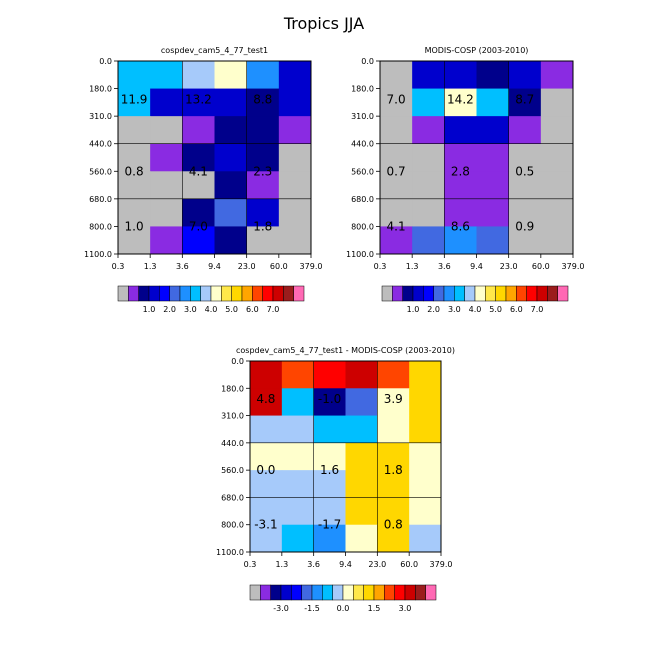 This screenshot has width=648, height=648. Describe the element at coordinates (323, 23) in the screenshot. I see `figure-title: Tropics JJA` at that location.